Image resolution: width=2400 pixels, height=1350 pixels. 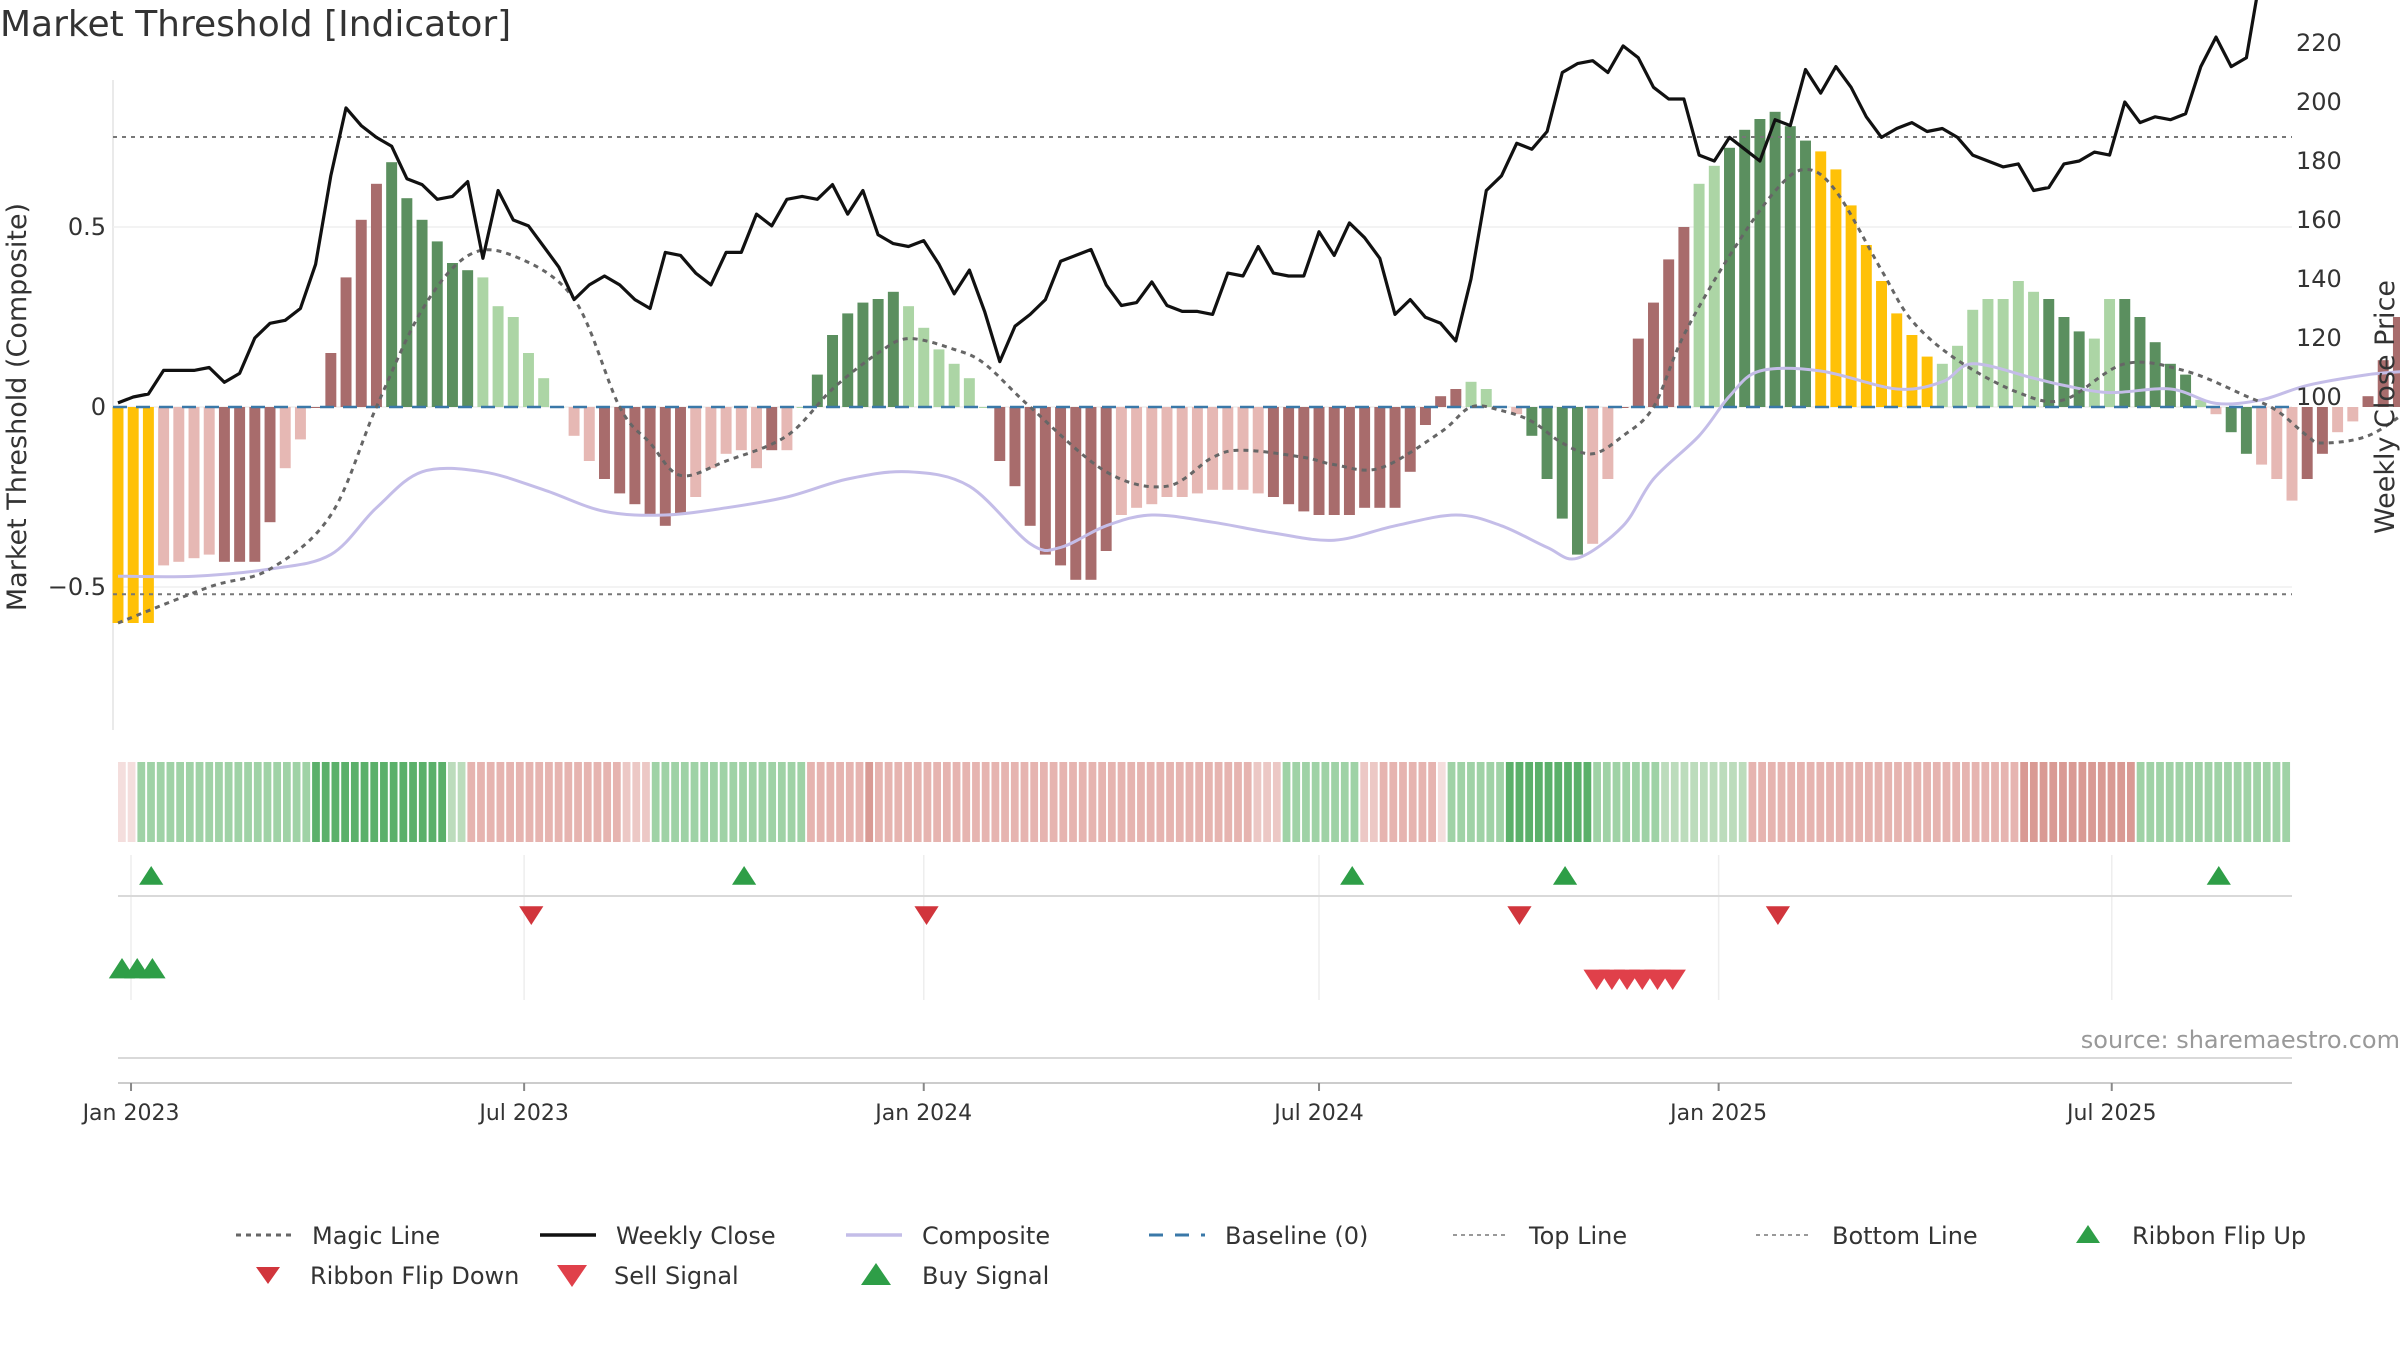 I want to click on legend-label: Magic Line, so click(x=376, y=1236).